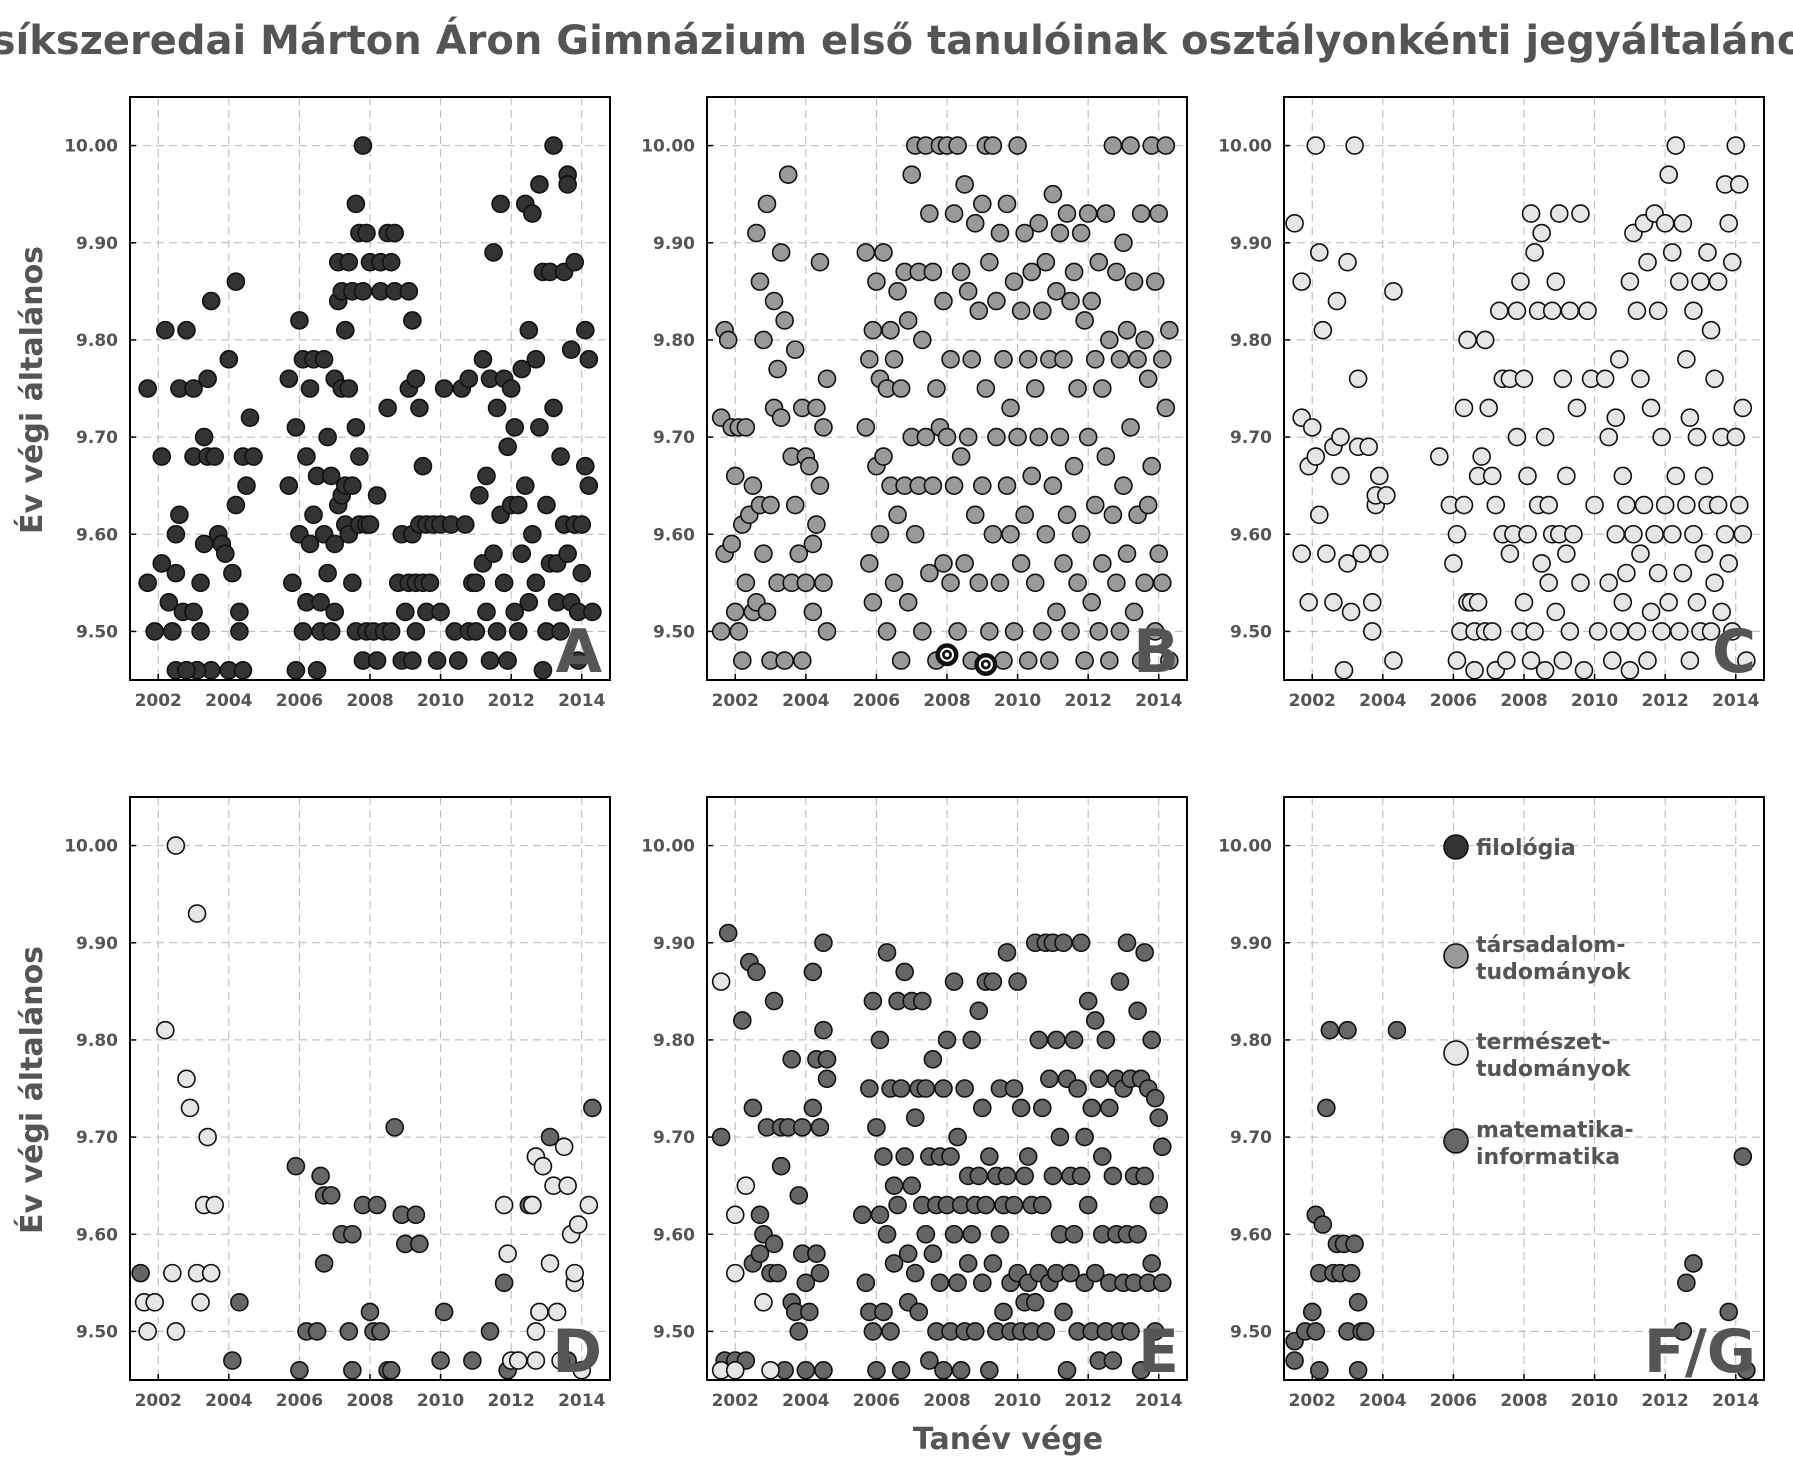 The image size is (1793, 1468). What do you see at coordinates (1538, 1144) in the screenshot?
I see `legend-entry: matematika-informatika` at bounding box center [1538, 1144].